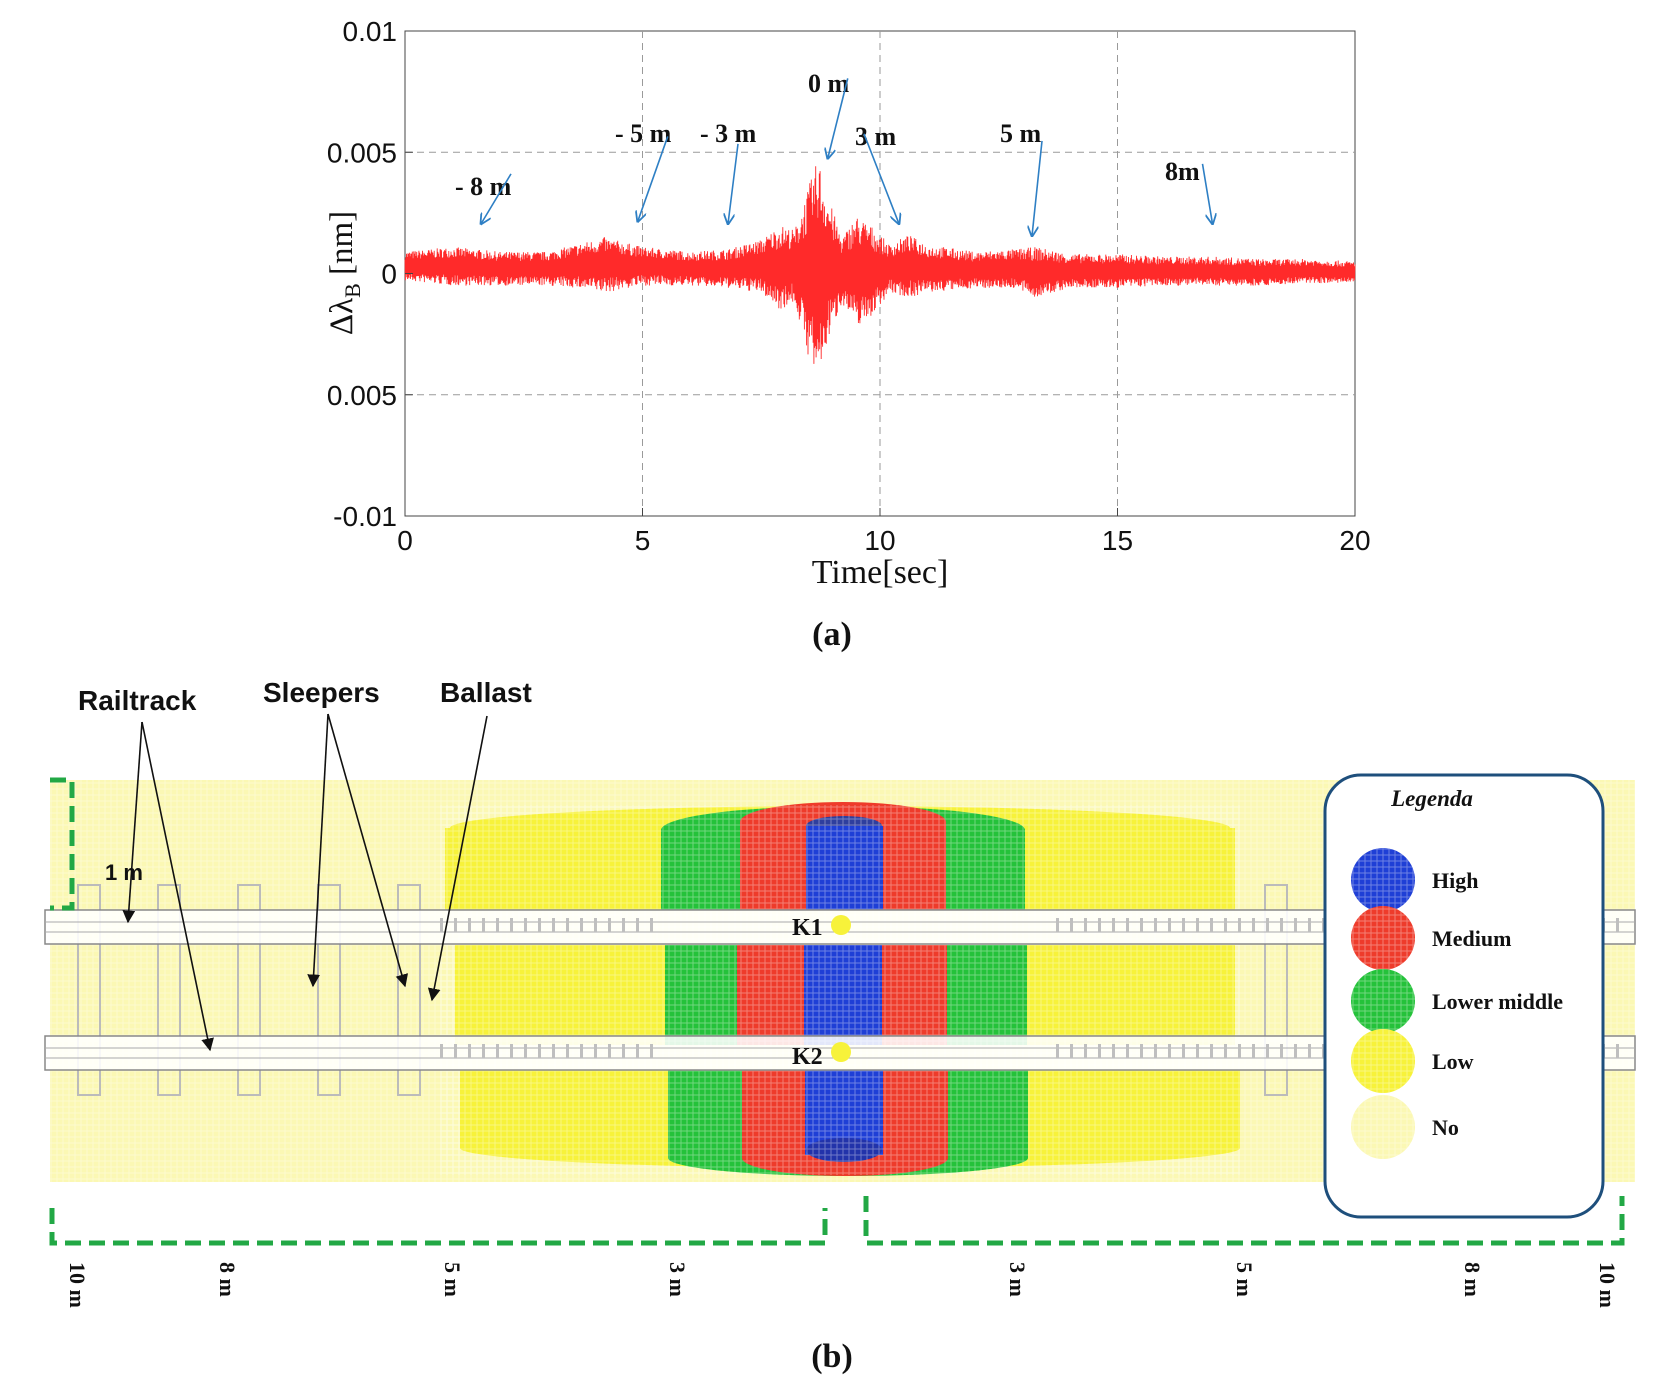 The image size is (1663, 1392). Describe the element at coordinates (124, 872) in the screenshot. I see `one-meter-label: 1 m` at that location.